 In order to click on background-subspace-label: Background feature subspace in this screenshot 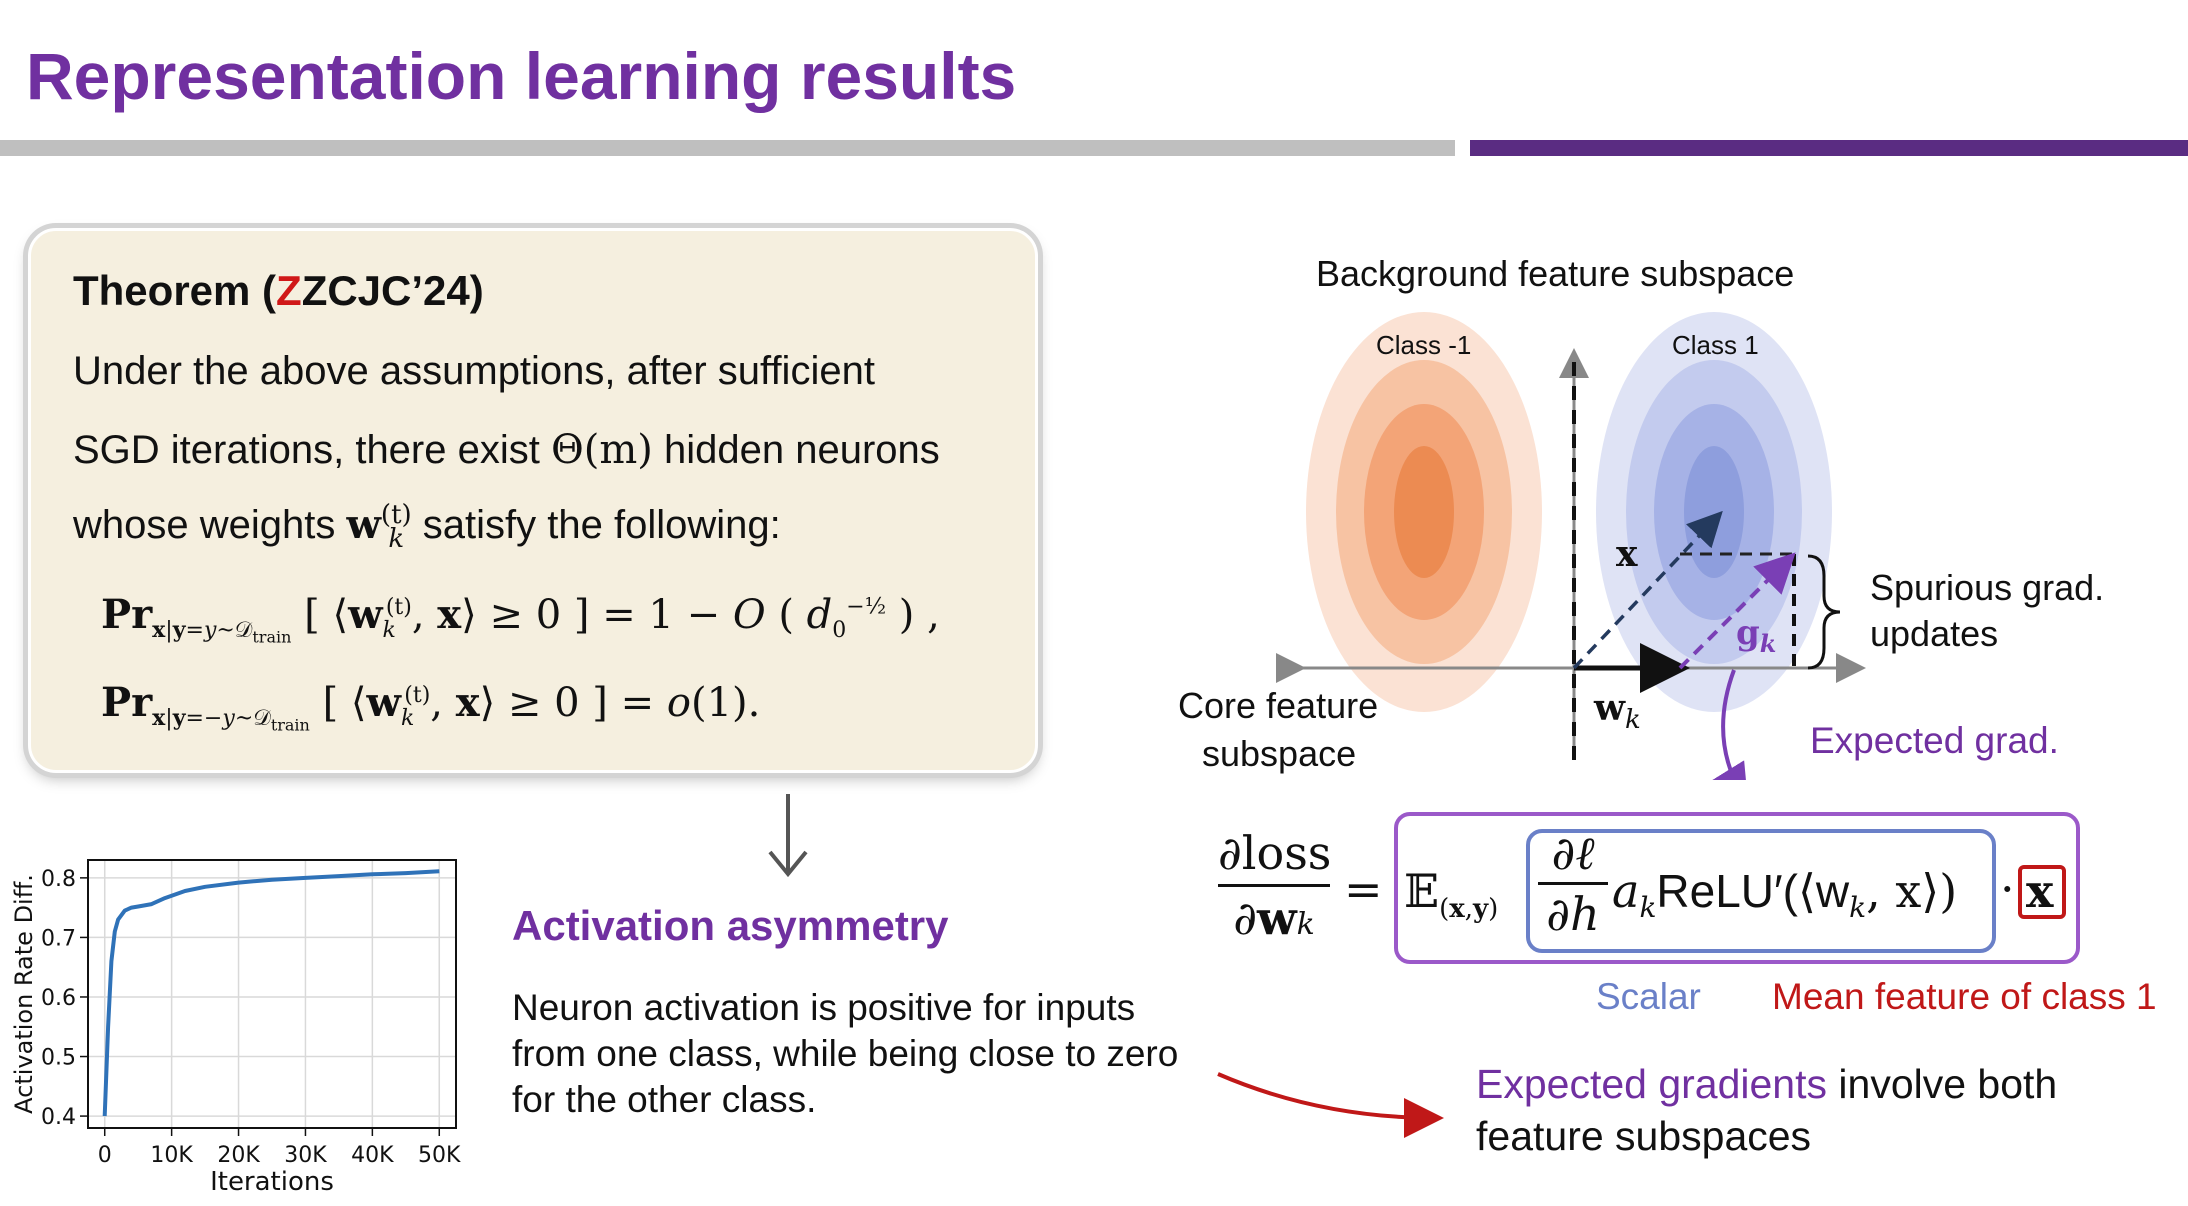, I will do `click(1555, 273)`.